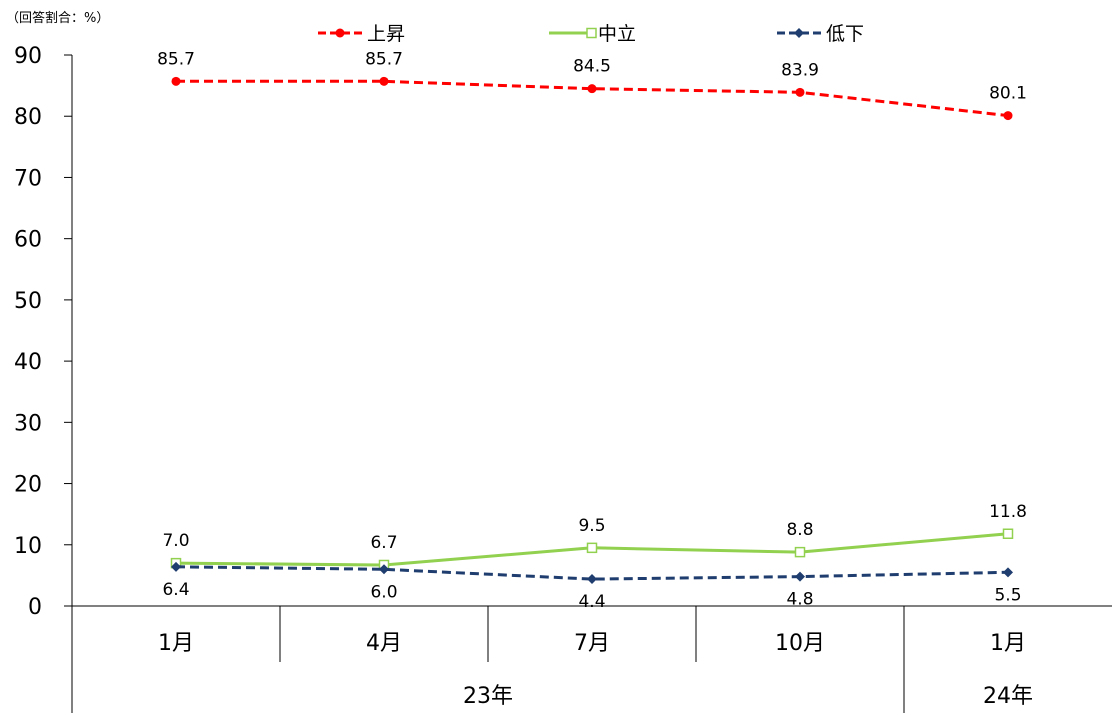 This screenshot has height=717, width=1112. Describe the element at coordinates (28, 485) in the screenshot. I see `y-tick-label: 20` at that location.